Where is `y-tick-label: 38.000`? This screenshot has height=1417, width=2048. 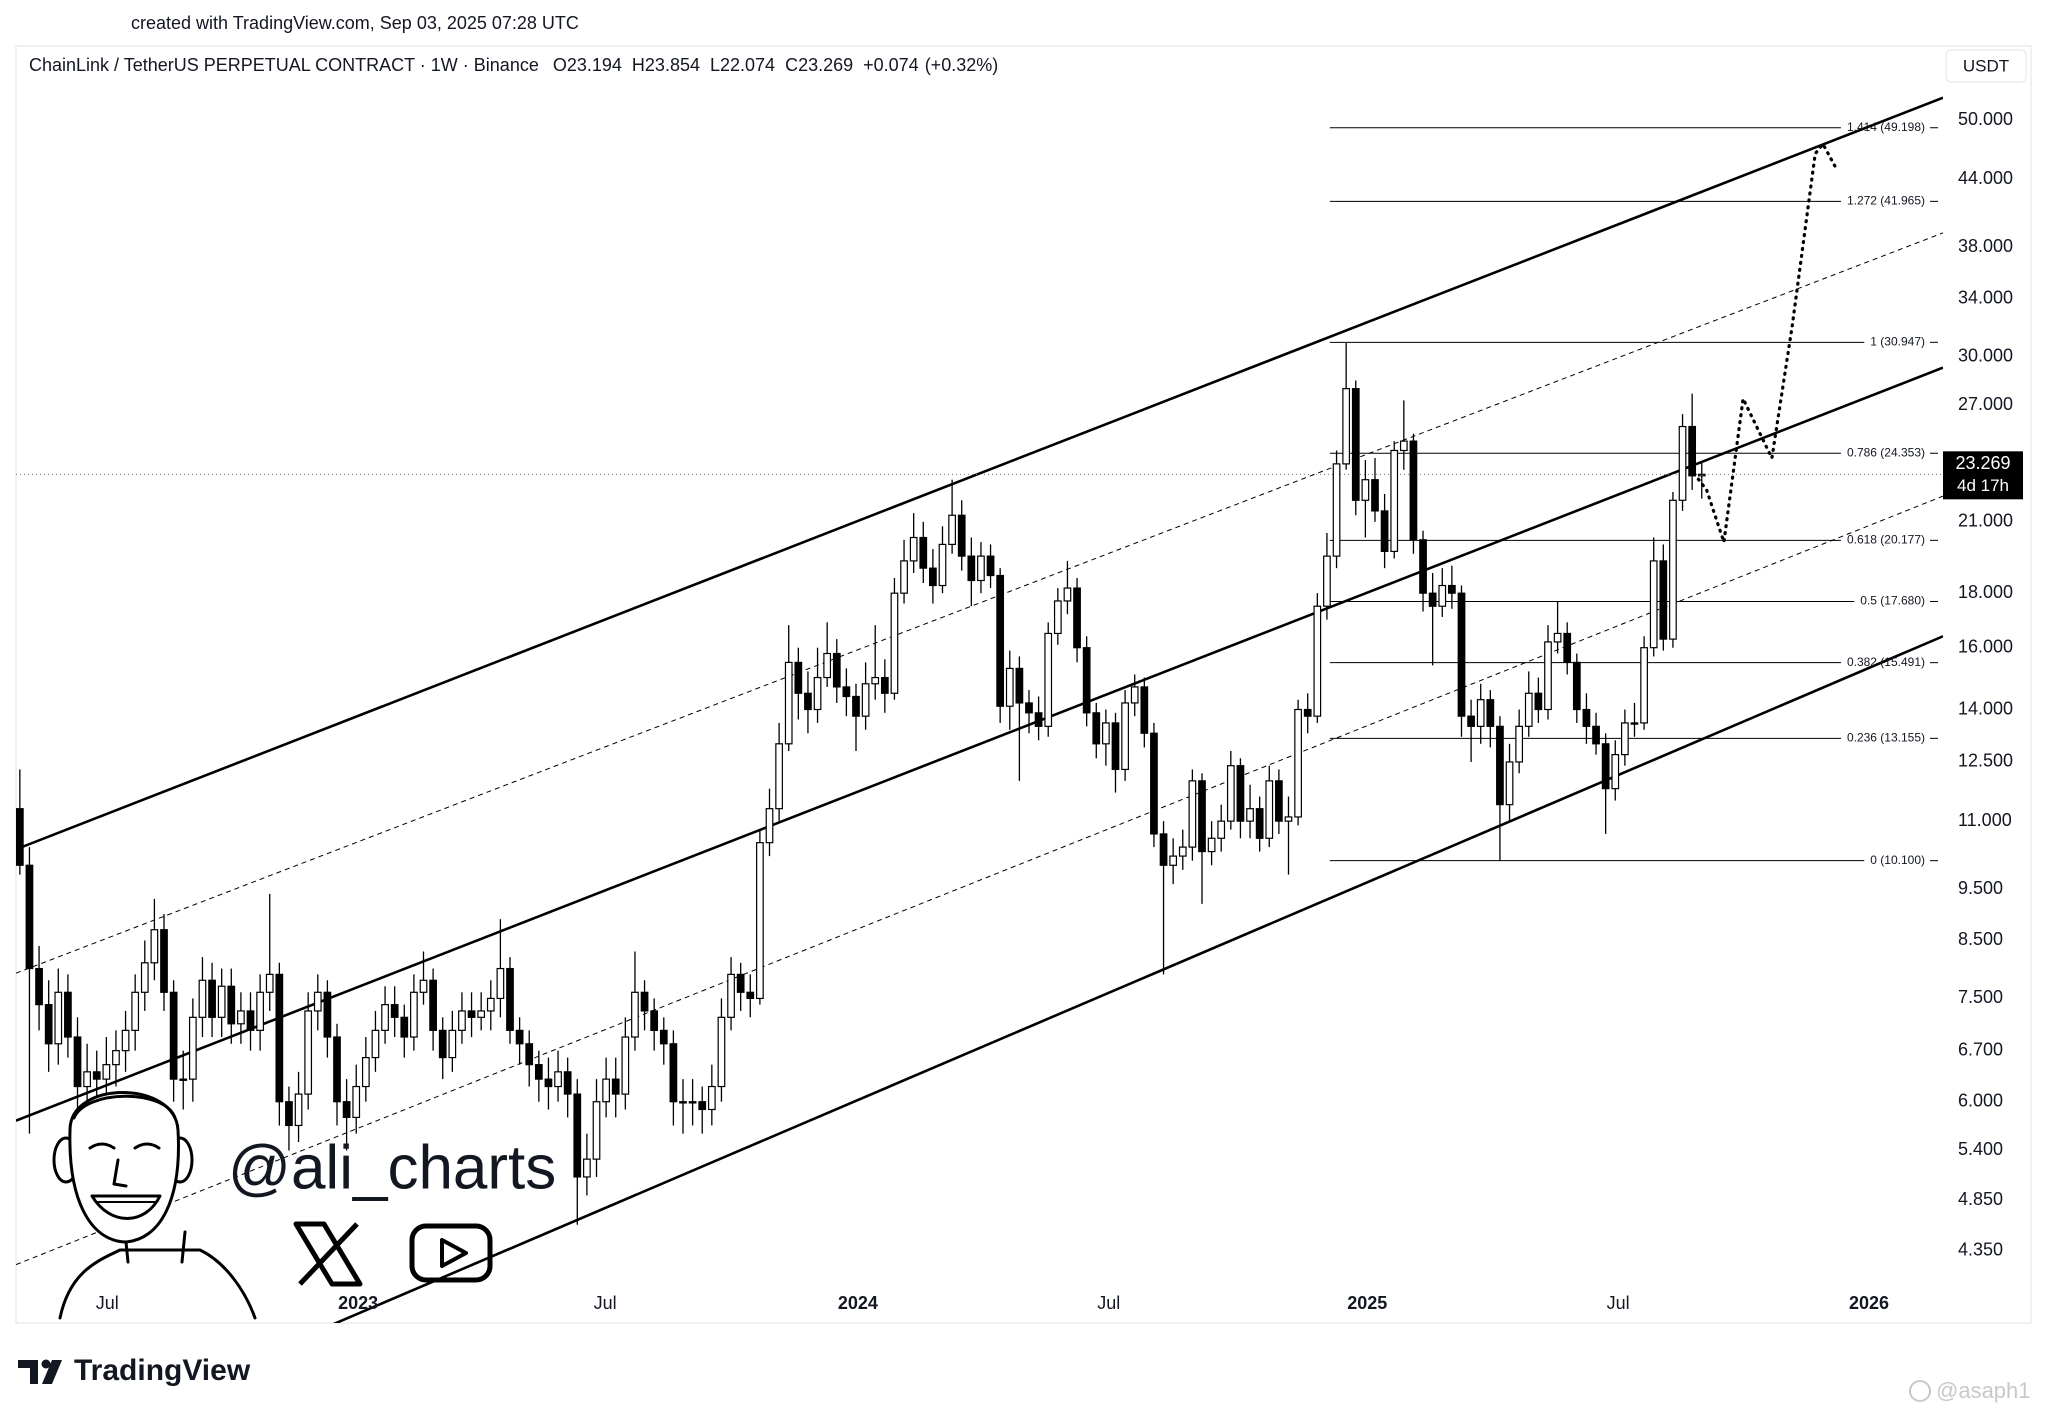
y-tick-label: 38.000 is located at coordinates (1985, 246).